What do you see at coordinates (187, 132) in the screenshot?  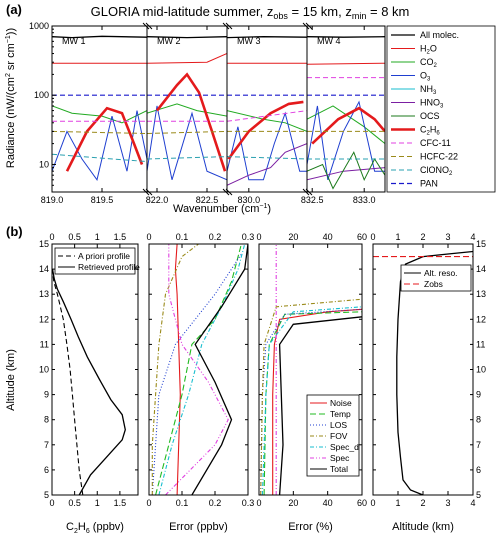 I see `line-hcfc-22-mw2` at bounding box center [187, 132].